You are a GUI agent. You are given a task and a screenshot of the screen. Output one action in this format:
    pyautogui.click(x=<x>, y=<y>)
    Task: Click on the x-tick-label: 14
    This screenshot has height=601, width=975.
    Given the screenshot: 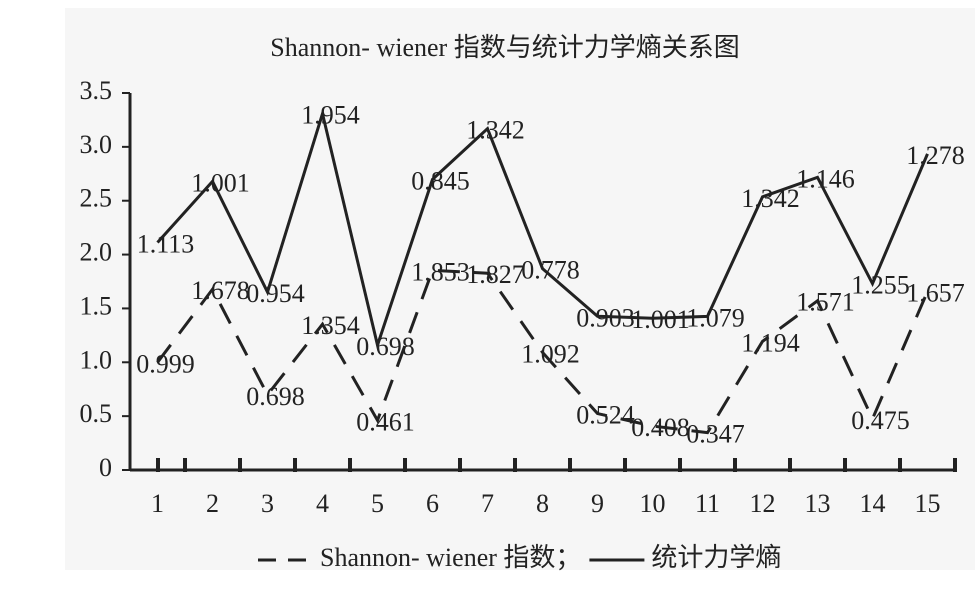 What is the action you would take?
    pyautogui.click(x=873, y=503)
    